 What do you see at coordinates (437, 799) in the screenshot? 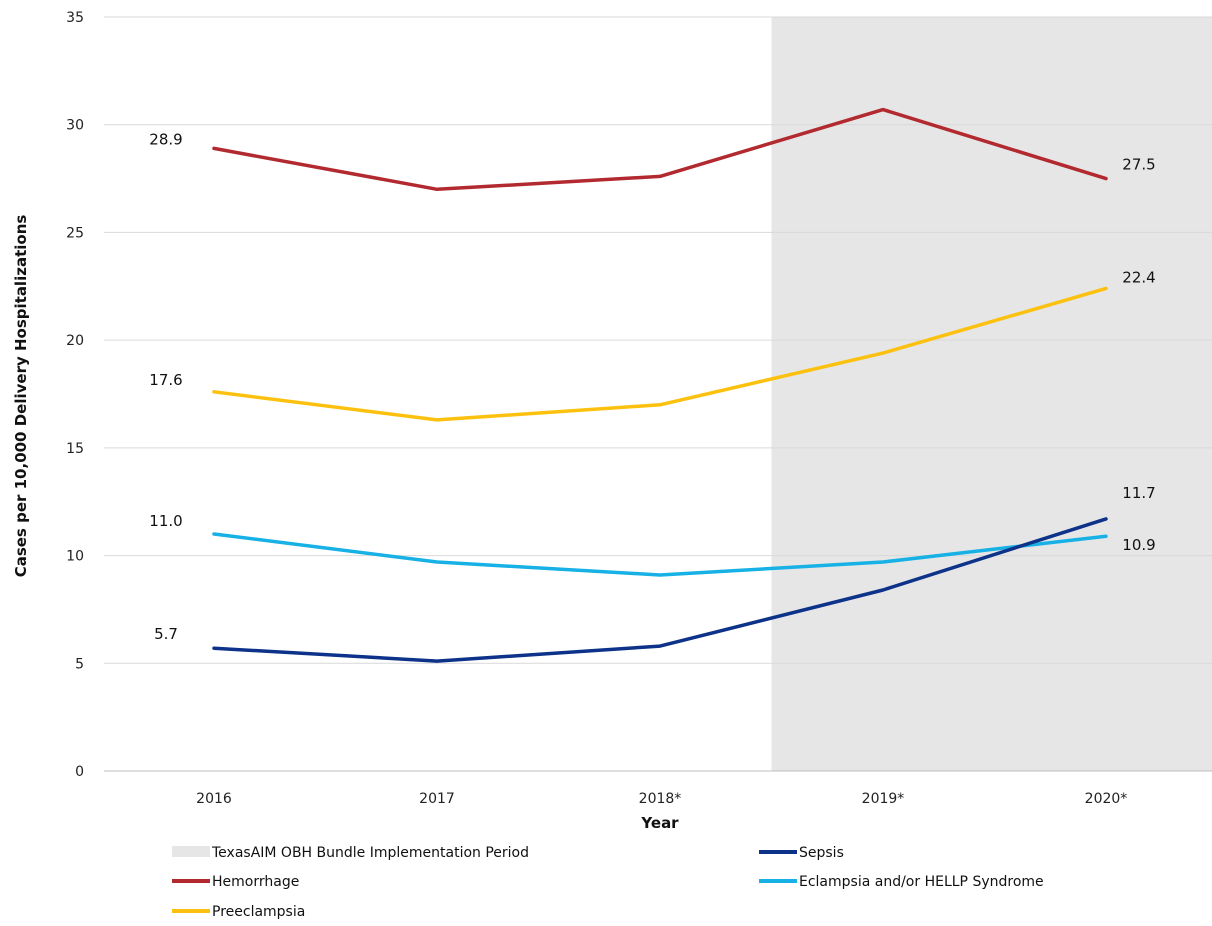
I see `x-tick-label: 2017` at bounding box center [437, 799].